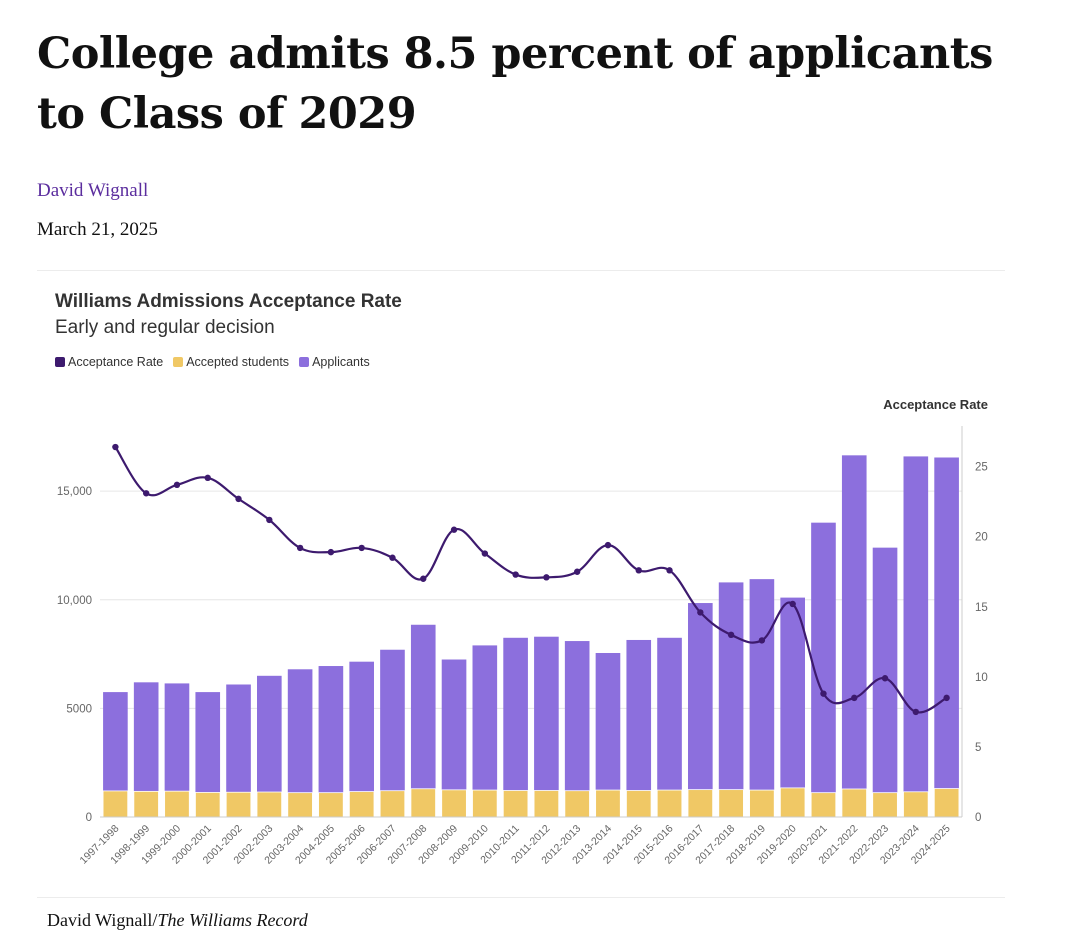 Image resolution: width=1080 pixels, height=941 pixels. What do you see at coordinates (232, 920) in the screenshot?
I see `credit-publication: The Williams Record` at bounding box center [232, 920].